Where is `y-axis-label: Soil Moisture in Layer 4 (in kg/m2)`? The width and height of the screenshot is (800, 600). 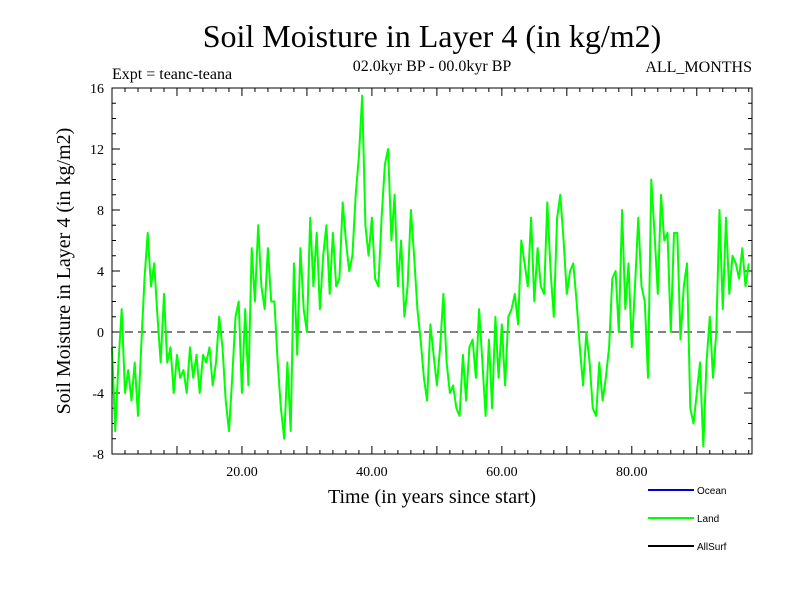
y-axis-label: Soil Moisture in Layer 4 (in kg/m2) is located at coordinates (64, 271).